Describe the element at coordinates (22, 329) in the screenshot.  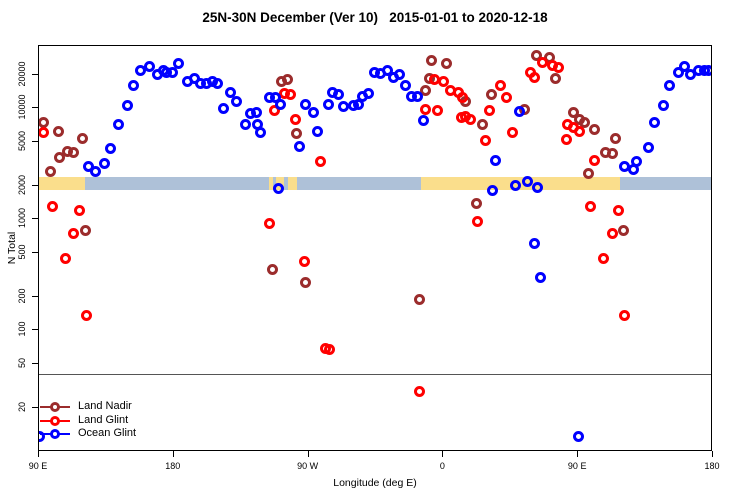
I see `y-tick-label: 100` at that location.